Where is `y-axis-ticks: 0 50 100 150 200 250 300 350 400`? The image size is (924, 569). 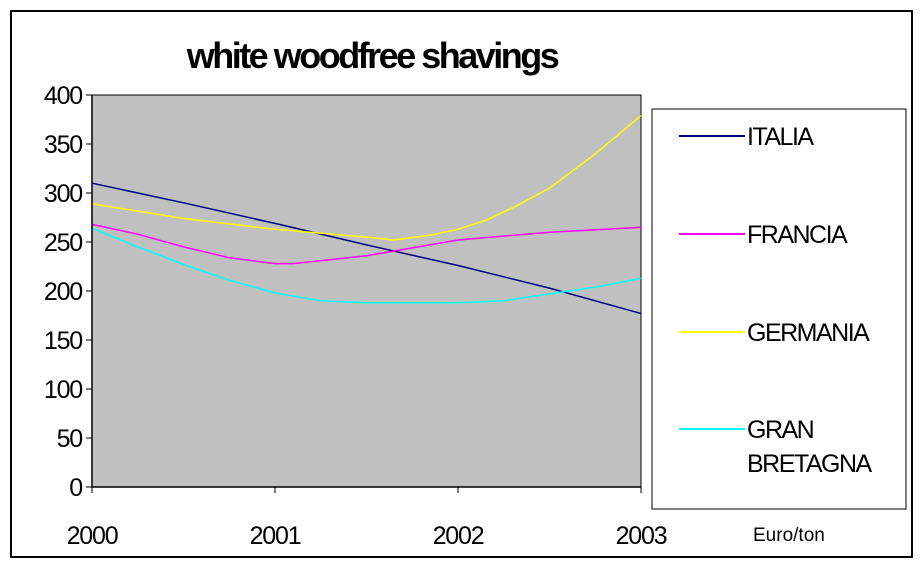 y-axis-ticks: 0 50 100 150 200 250 300 350 400 is located at coordinates (68, 292).